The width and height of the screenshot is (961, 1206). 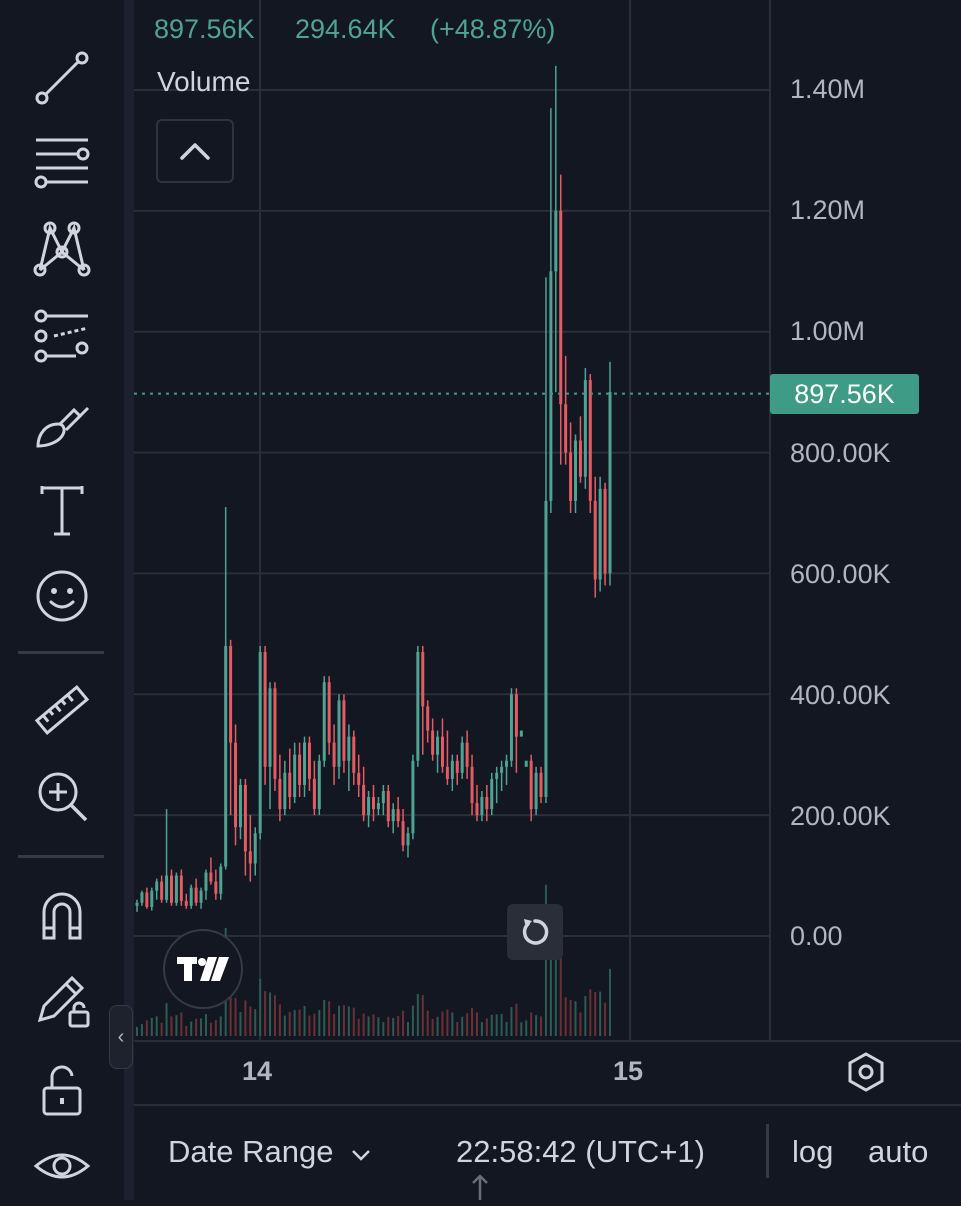 What do you see at coordinates (828, 331) in the screenshot?
I see `price-label: 1.00M` at bounding box center [828, 331].